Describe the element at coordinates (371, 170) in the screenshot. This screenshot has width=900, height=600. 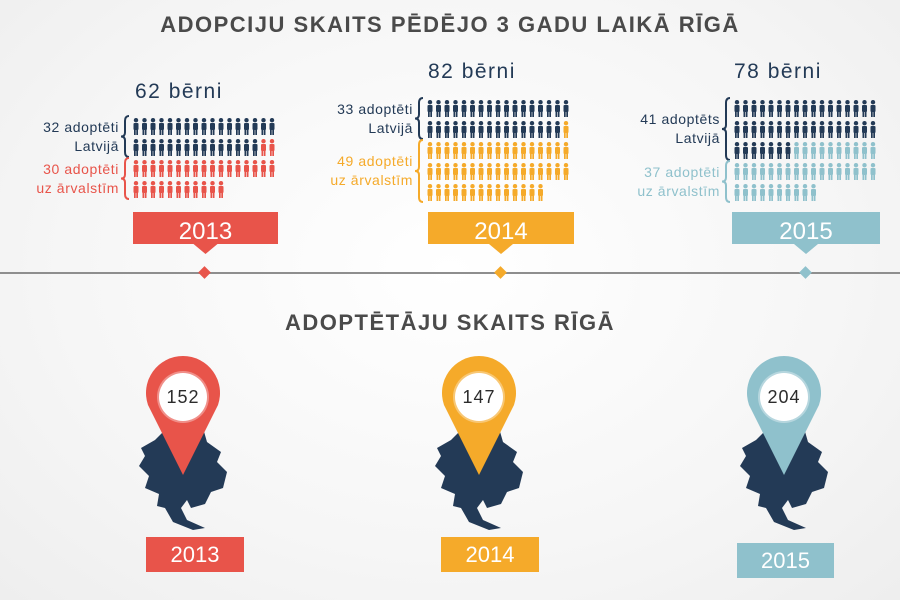
I see `abroad-label: 49 adoptēti uz ārvalstīm` at that location.